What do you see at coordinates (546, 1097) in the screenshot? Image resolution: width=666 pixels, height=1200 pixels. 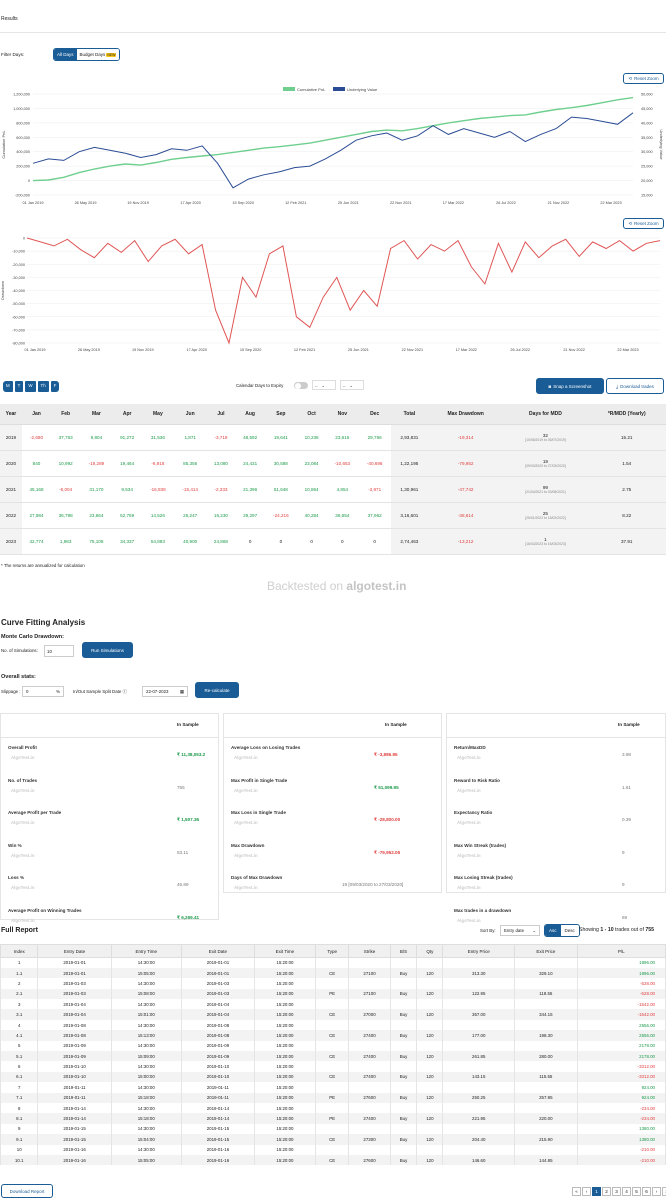 I see `trade-cell: 257.95` at bounding box center [546, 1097].